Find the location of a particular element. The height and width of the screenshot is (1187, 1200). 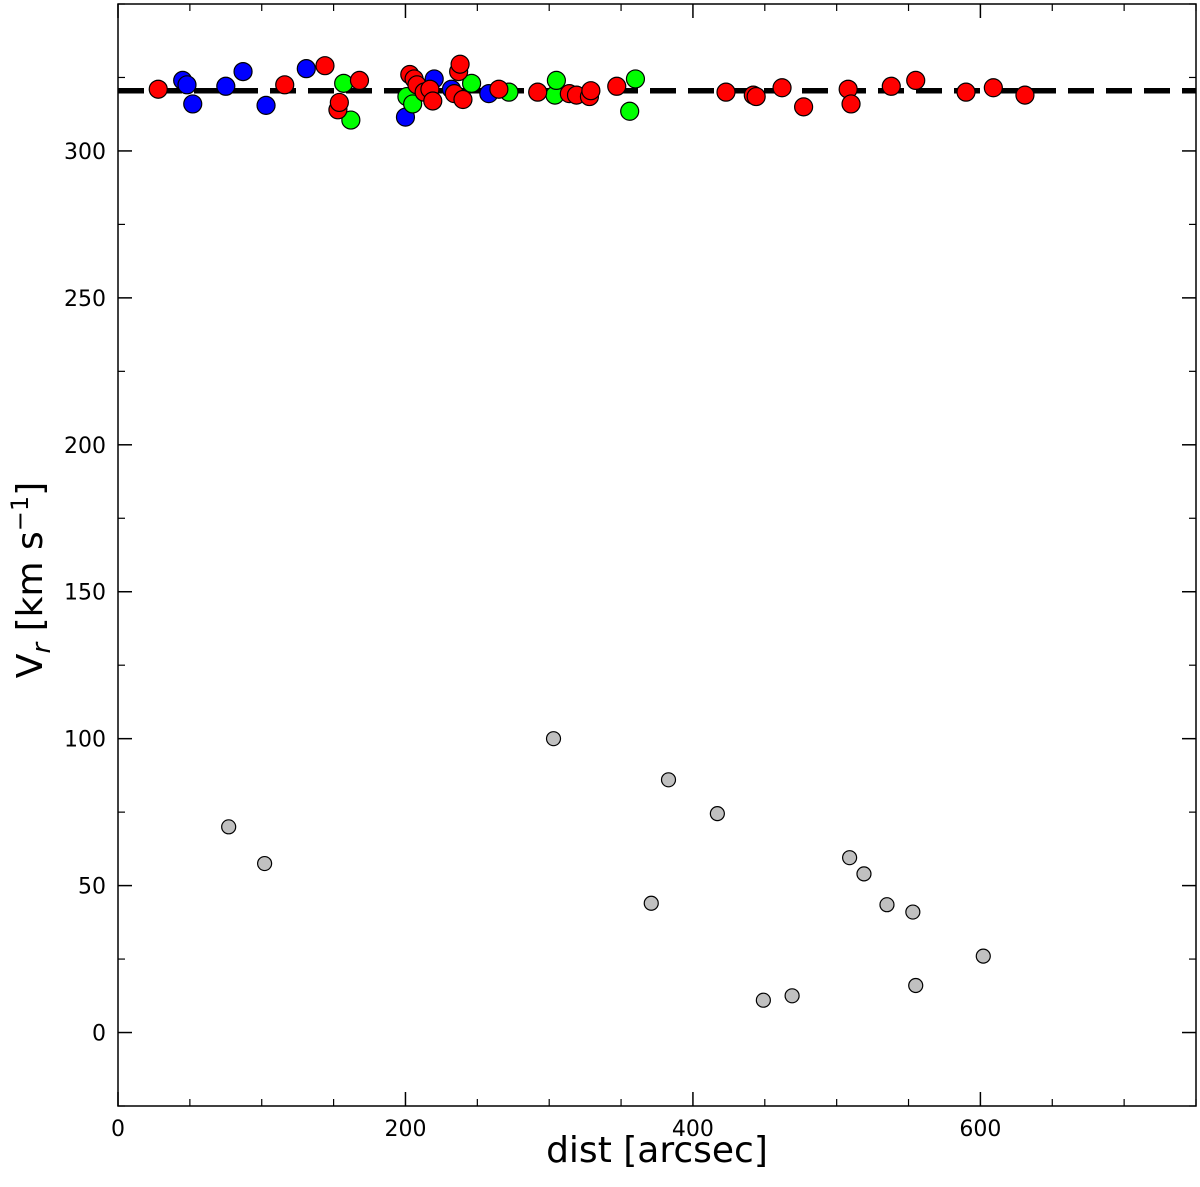

y-axis-label-rest: [km s is located at coordinates (30, 587).